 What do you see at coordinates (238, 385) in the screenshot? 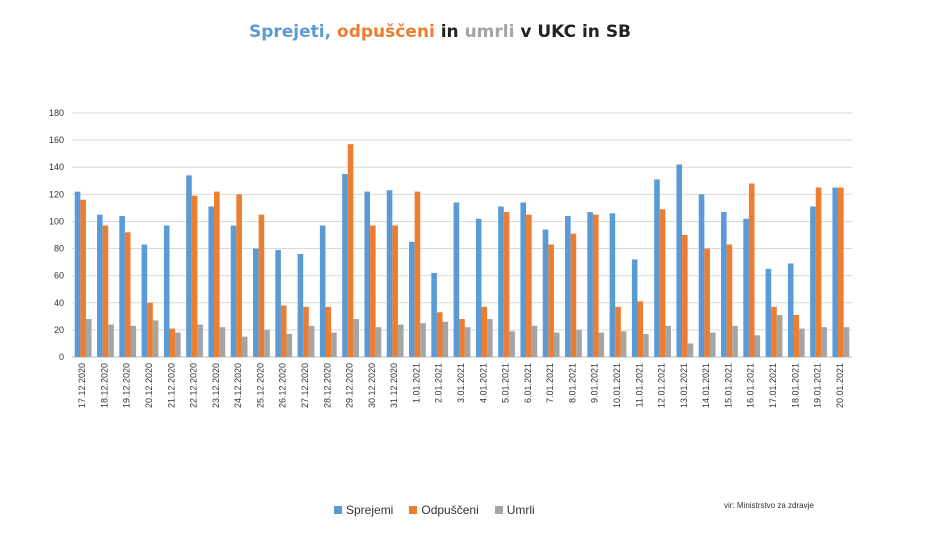
I see `x-tick-label: 24.12.2020` at bounding box center [238, 385].